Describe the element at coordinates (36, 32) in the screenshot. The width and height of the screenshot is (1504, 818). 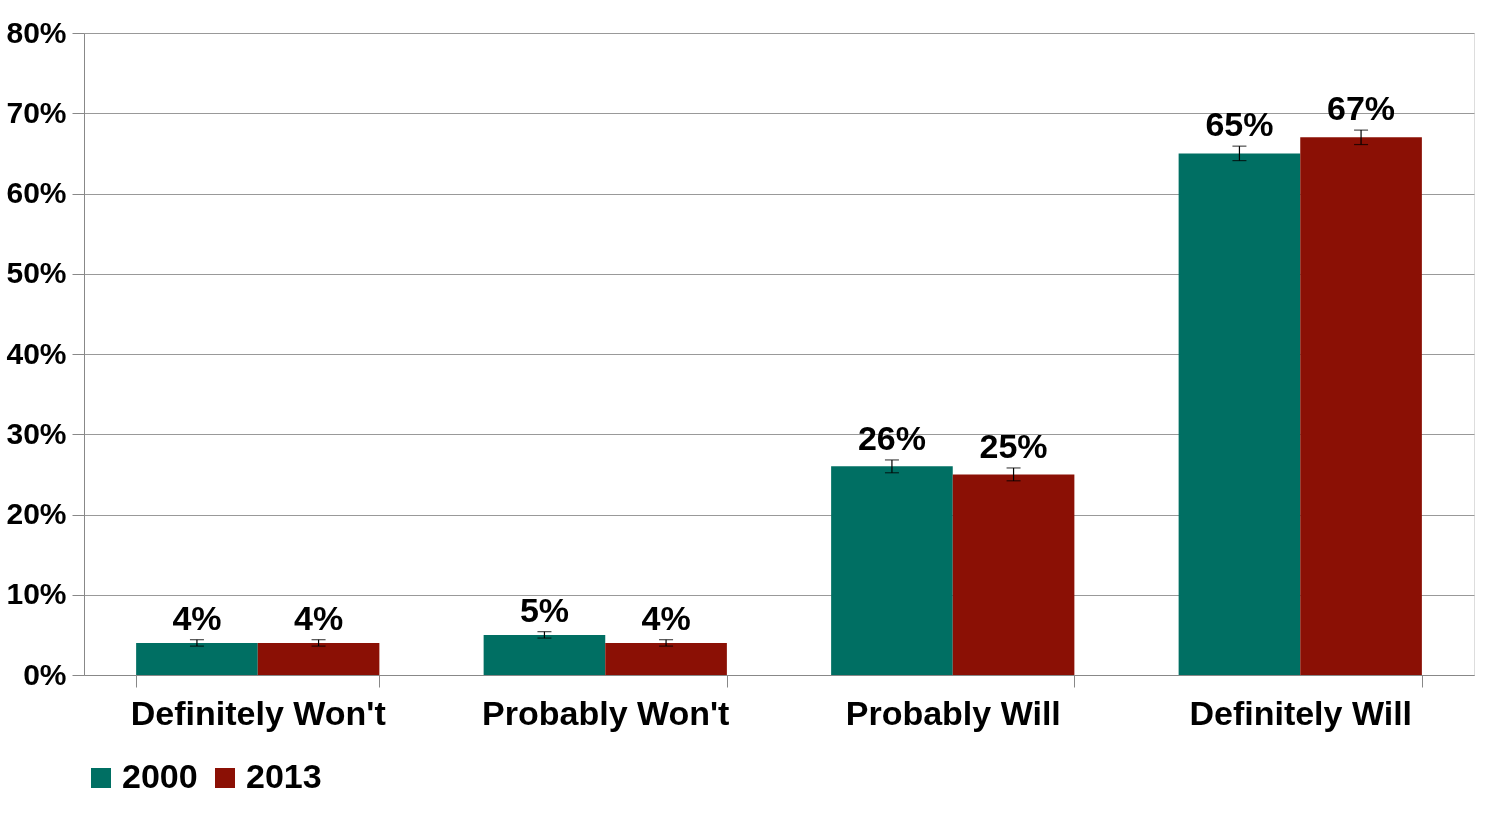
I see `y-tick-label: 80%` at that location.